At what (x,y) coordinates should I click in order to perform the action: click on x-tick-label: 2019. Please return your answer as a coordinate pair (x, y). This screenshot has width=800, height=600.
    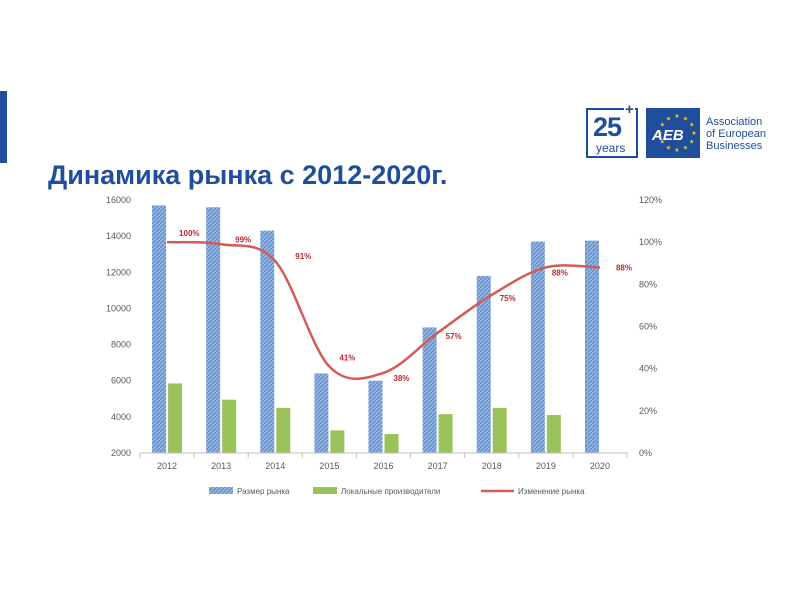
    Looking at the image, I should click on (546, 466).